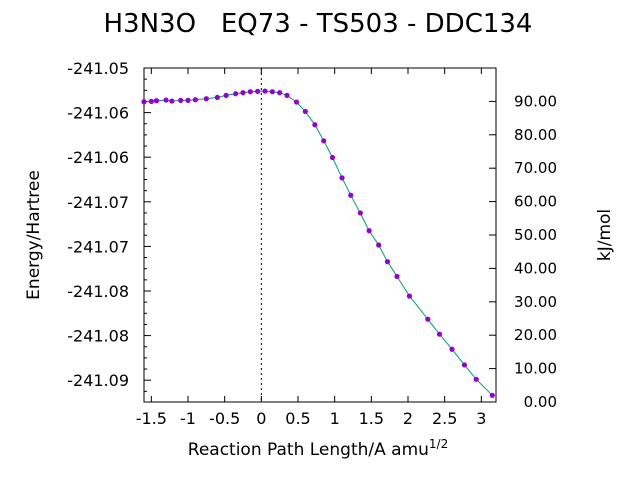 The height and width of the screenshot is (480, 640). Describe the element at coordinates (535, 202) in the screenshot. I see `y2-tick-label: 60.00` at that location.